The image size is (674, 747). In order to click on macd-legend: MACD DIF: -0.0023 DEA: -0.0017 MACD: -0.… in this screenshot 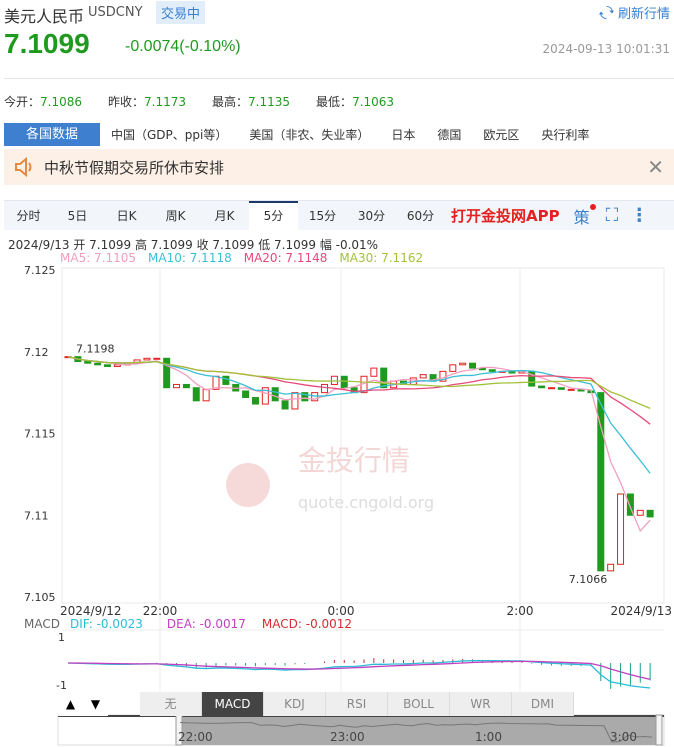, I will do `click(188, 624)`.